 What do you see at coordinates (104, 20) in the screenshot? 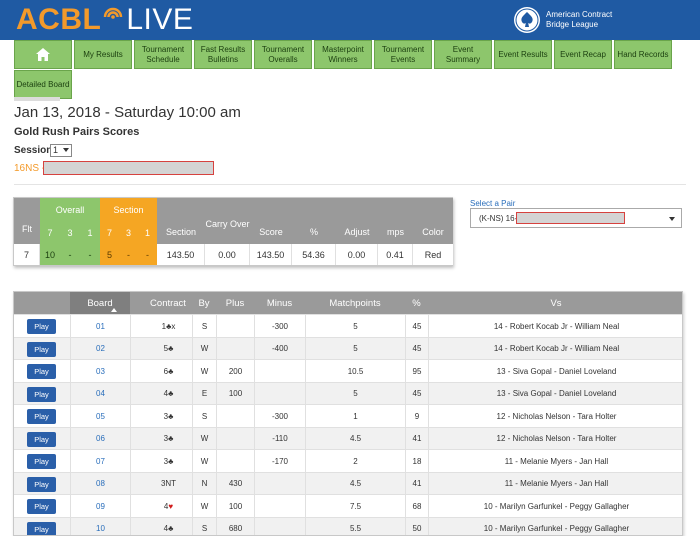
I see `acbl-live-logo: ACBL LIVE` at bounding box center [104, 20].